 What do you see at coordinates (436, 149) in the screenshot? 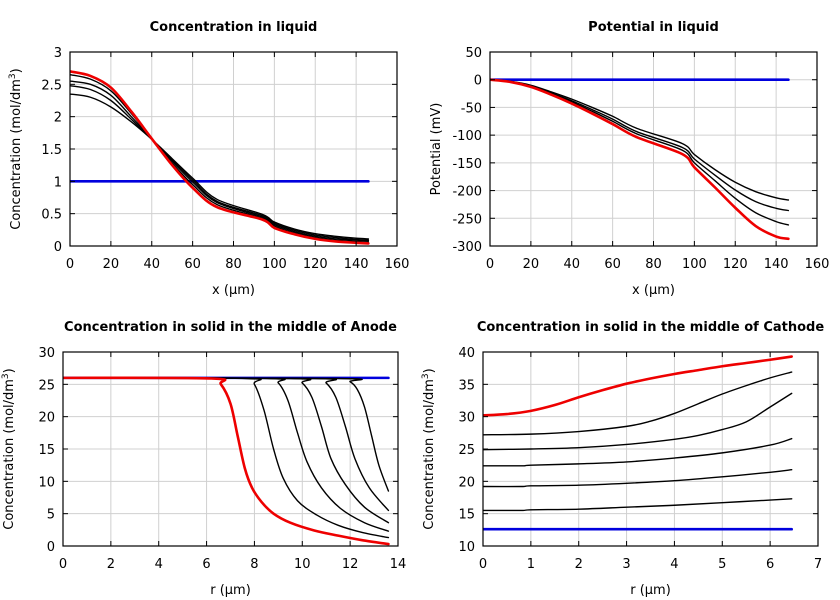
I see `y-axis-label: Potential (mV)` at bounding box center [436, 149].